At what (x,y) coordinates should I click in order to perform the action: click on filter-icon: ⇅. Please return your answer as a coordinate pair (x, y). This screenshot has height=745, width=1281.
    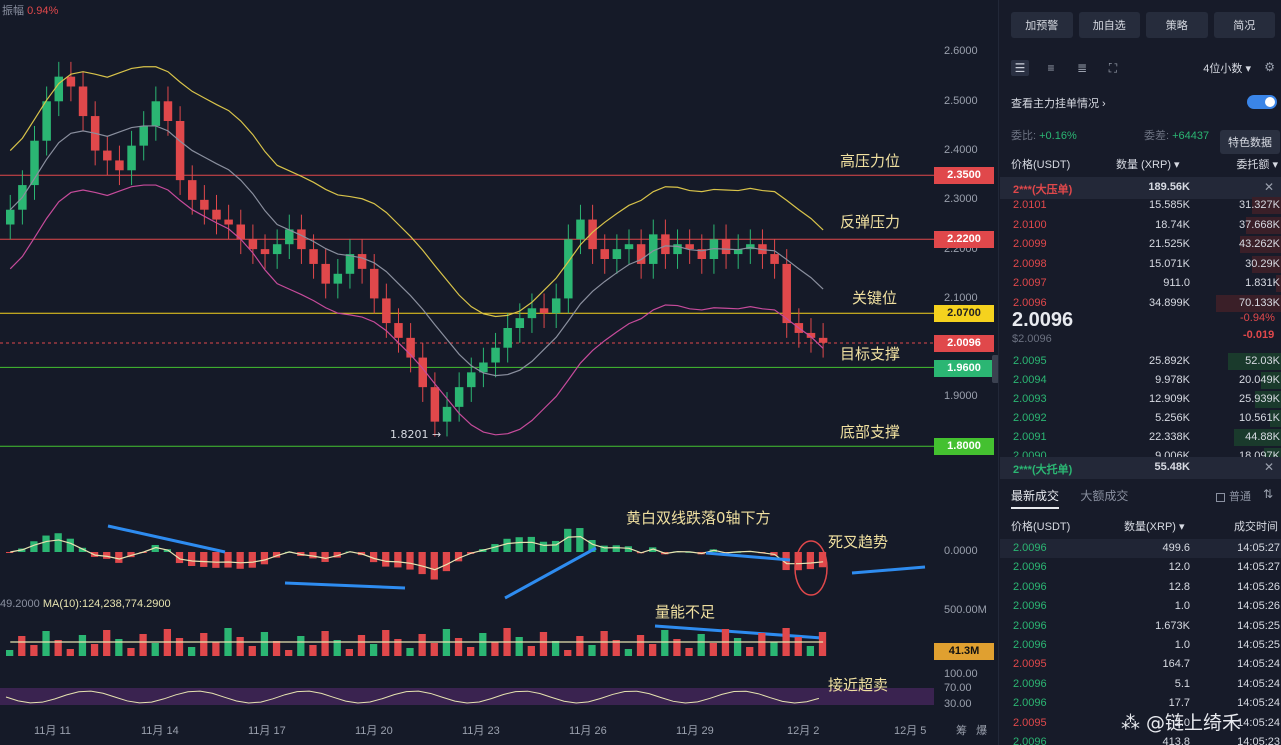
    Looking at the image, I should click on (1267, 494).